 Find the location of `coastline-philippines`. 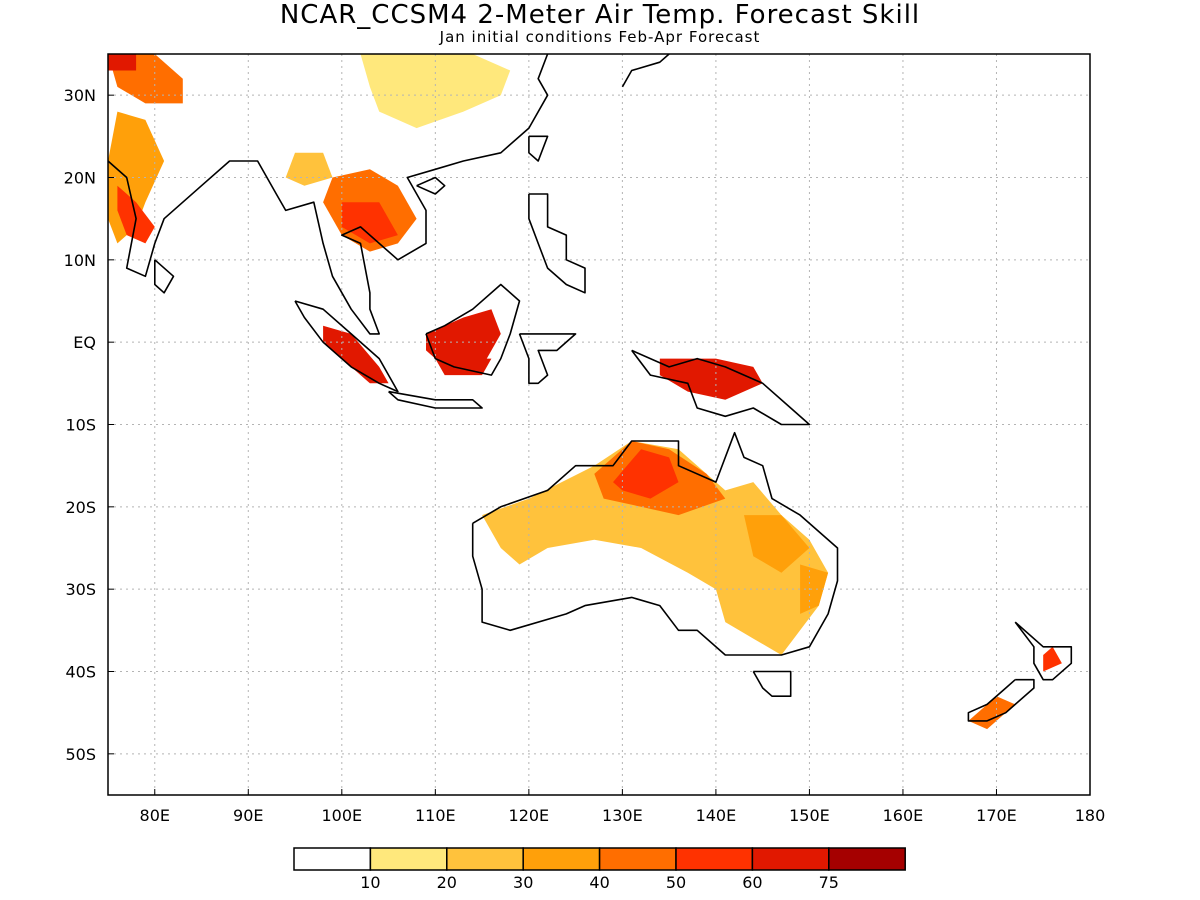

coastline-philippines is located at coordinates (557, 243).